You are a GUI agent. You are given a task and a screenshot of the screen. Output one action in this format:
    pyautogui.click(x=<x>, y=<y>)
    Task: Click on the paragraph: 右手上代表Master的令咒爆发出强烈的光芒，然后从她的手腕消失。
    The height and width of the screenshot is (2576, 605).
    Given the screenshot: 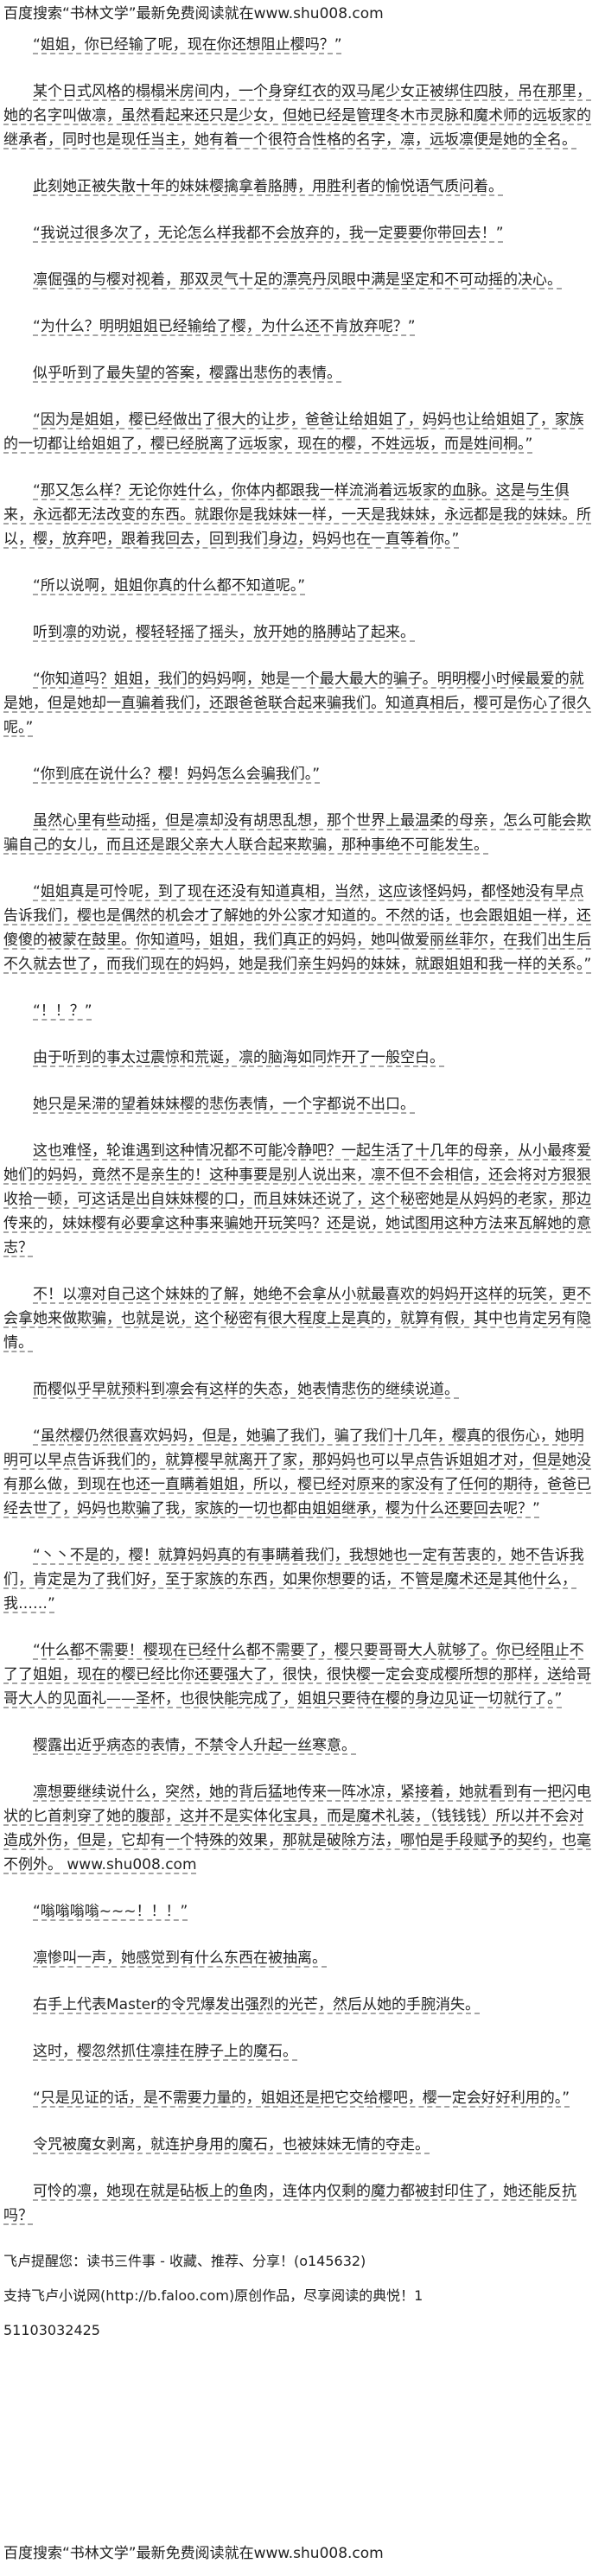 What is the action you would take?
    pyautogui.click(x=257, y=2004)
    